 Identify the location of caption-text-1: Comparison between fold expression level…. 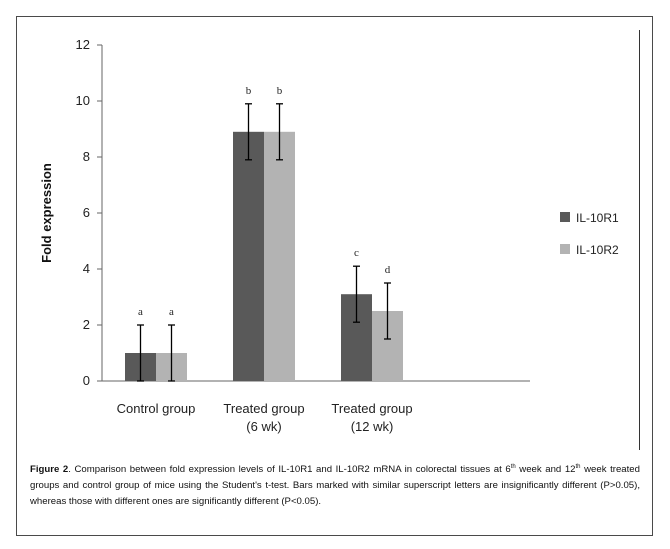
(292, 469).